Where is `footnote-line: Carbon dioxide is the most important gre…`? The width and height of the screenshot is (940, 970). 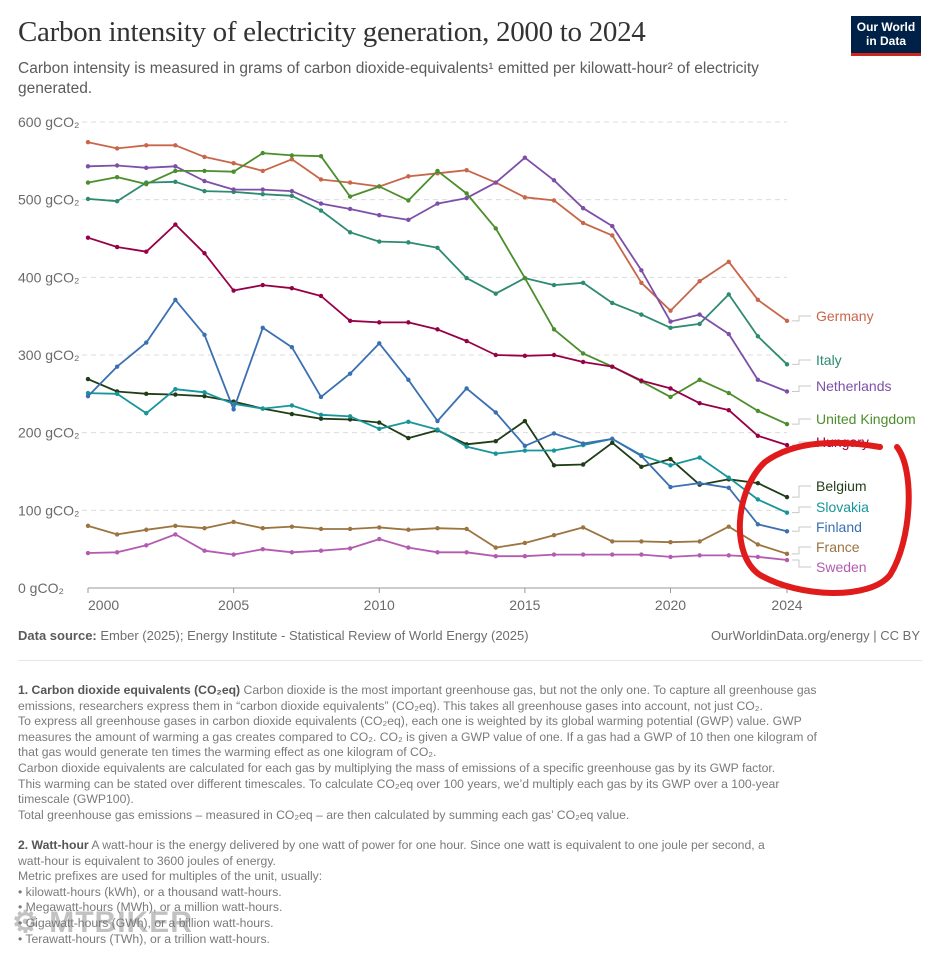
footnote-line: Carbon dioxide is the most important gre… is located at coordinates (528, 690).